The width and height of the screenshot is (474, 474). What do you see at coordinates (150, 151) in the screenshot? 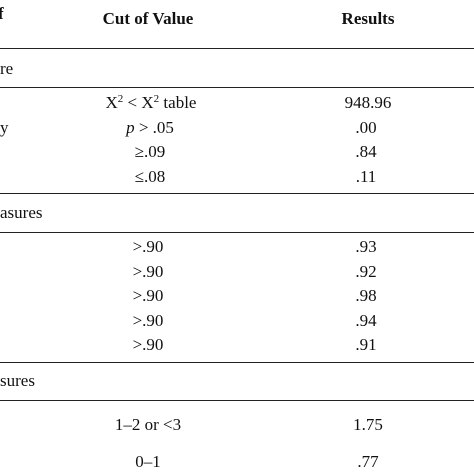
I see `cut-value: ≥.09` at bounding box center [150, 151].